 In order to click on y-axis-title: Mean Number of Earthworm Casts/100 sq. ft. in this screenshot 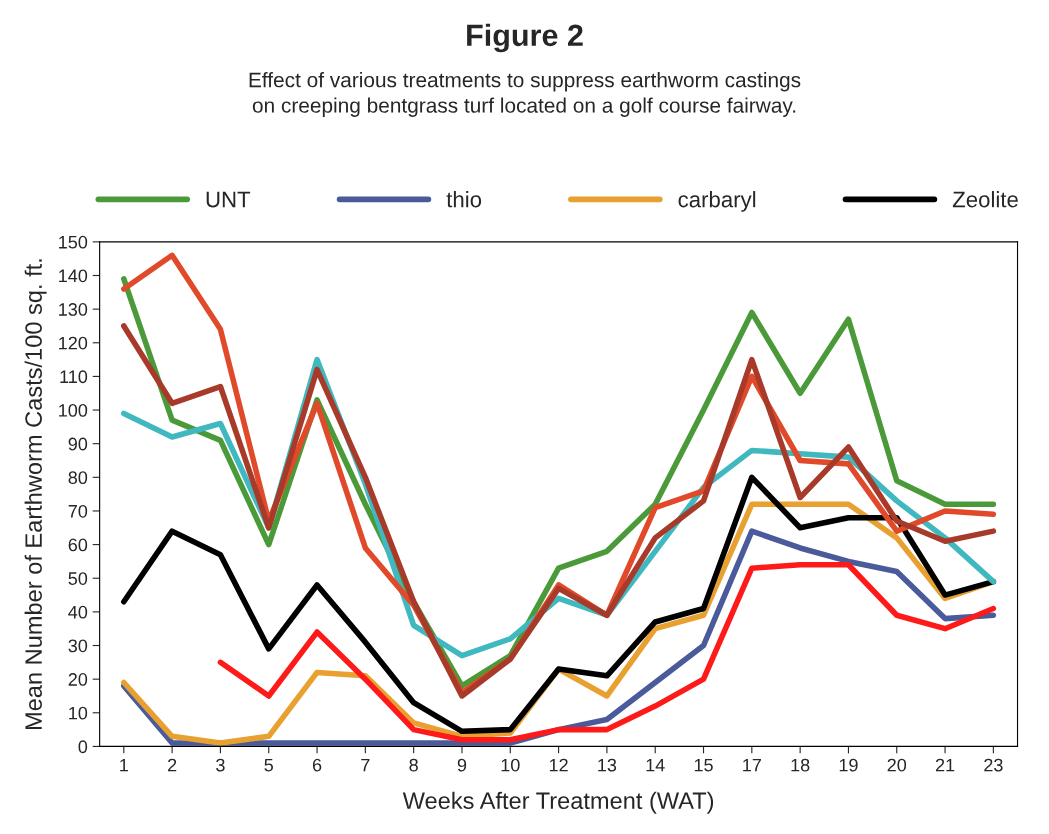, I will do `click(35, 494)`.